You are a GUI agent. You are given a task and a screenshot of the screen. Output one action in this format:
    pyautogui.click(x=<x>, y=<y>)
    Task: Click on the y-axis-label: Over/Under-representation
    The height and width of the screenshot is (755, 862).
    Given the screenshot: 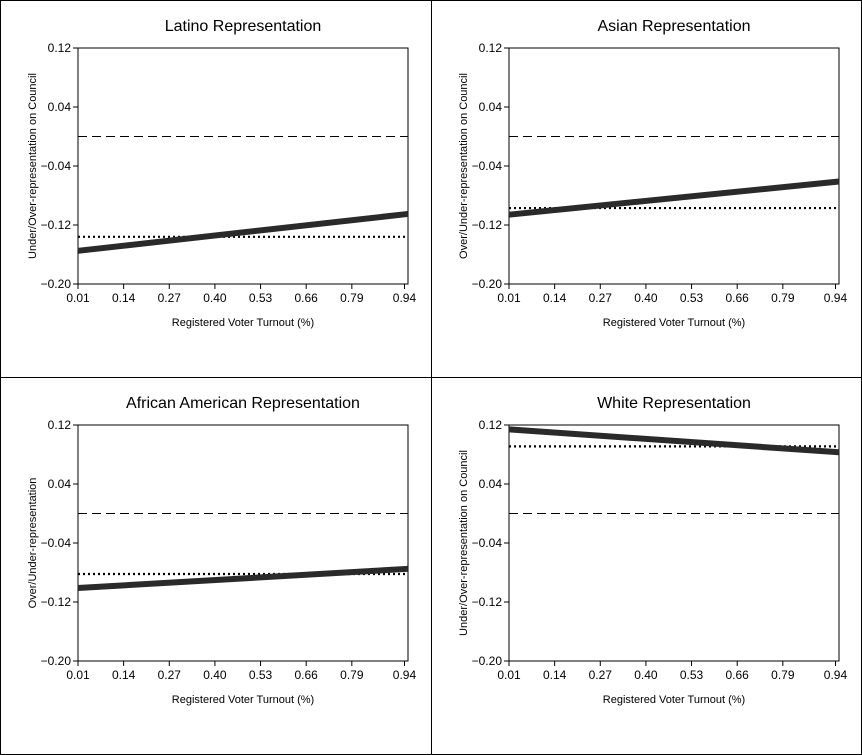 What is the action you would take?
    pyautogui.click(x=33, y=543)
    